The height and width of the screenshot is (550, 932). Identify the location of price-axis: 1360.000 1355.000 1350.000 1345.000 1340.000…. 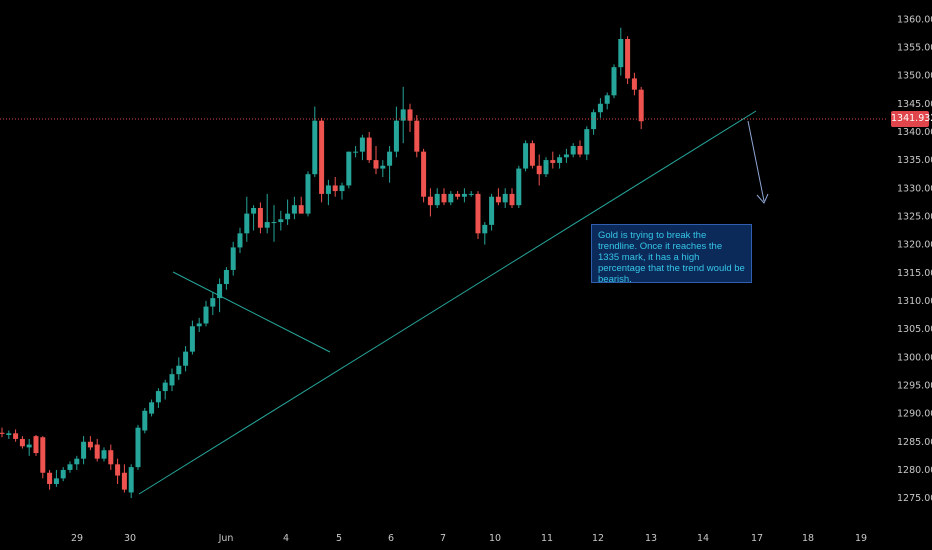
(914, 259).